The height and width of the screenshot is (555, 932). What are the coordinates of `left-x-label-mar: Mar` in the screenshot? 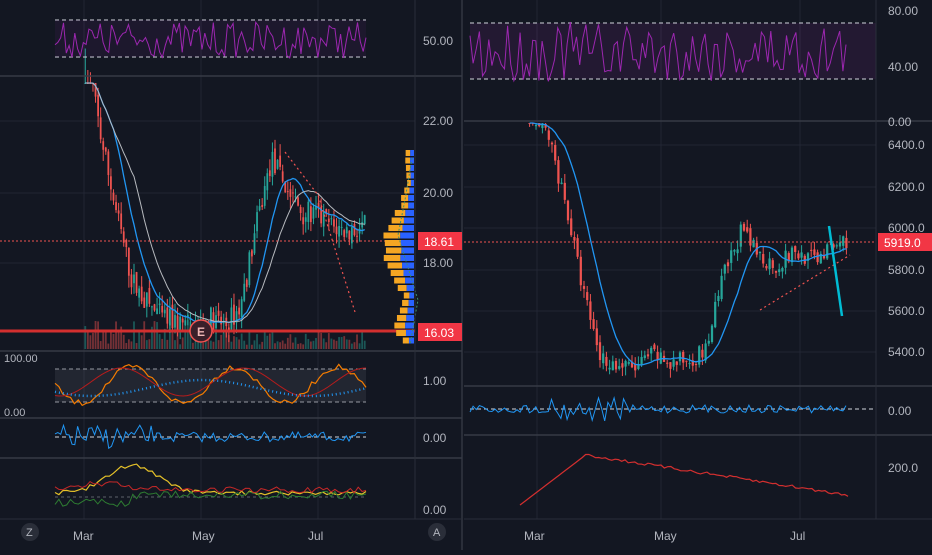 It's located at (83, 536).